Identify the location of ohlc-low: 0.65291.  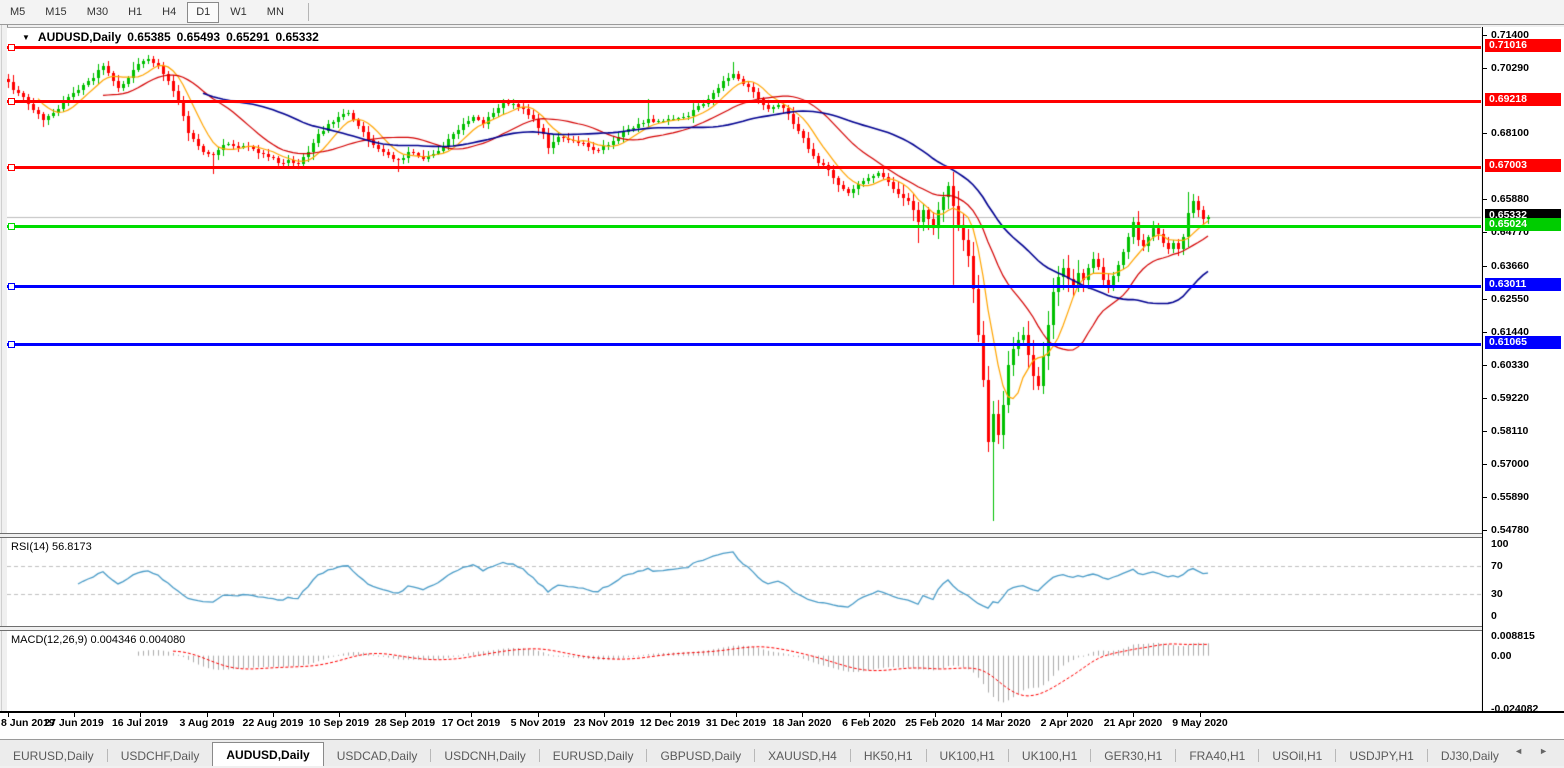
(248, 37).